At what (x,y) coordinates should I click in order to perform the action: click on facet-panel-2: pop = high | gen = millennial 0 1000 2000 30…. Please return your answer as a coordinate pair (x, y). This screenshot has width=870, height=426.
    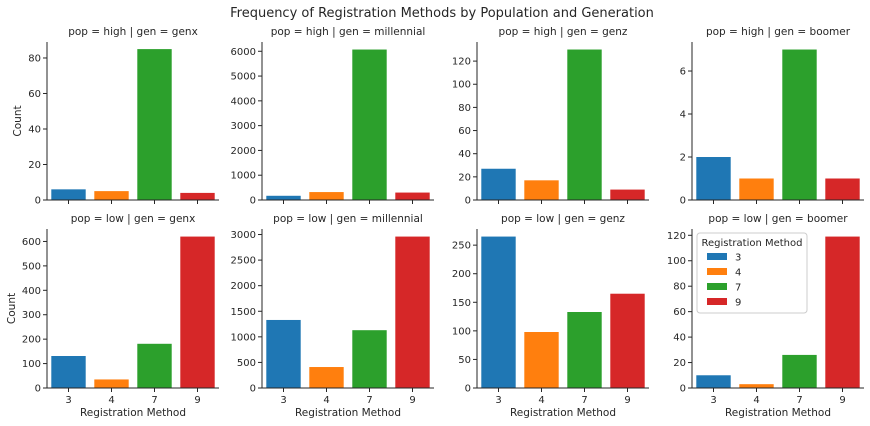
    Looking at the image, I should click on (332, 116).